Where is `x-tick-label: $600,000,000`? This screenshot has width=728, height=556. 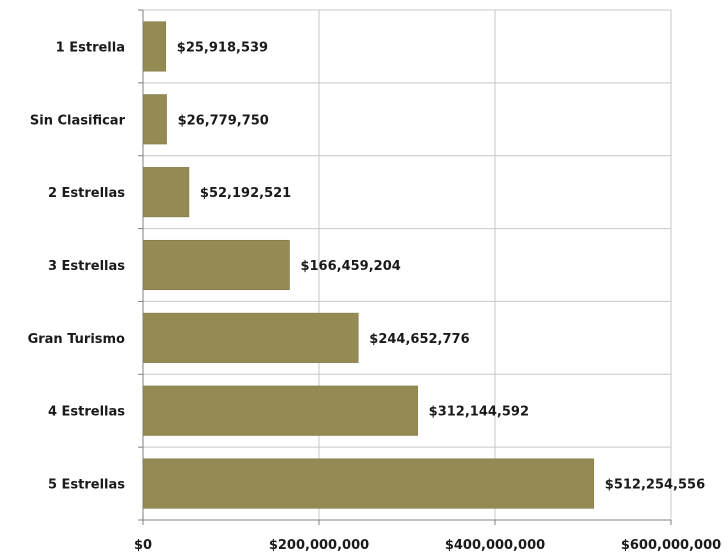
x-tick-label: $600,000,000 is located at coordinates (671, 545).